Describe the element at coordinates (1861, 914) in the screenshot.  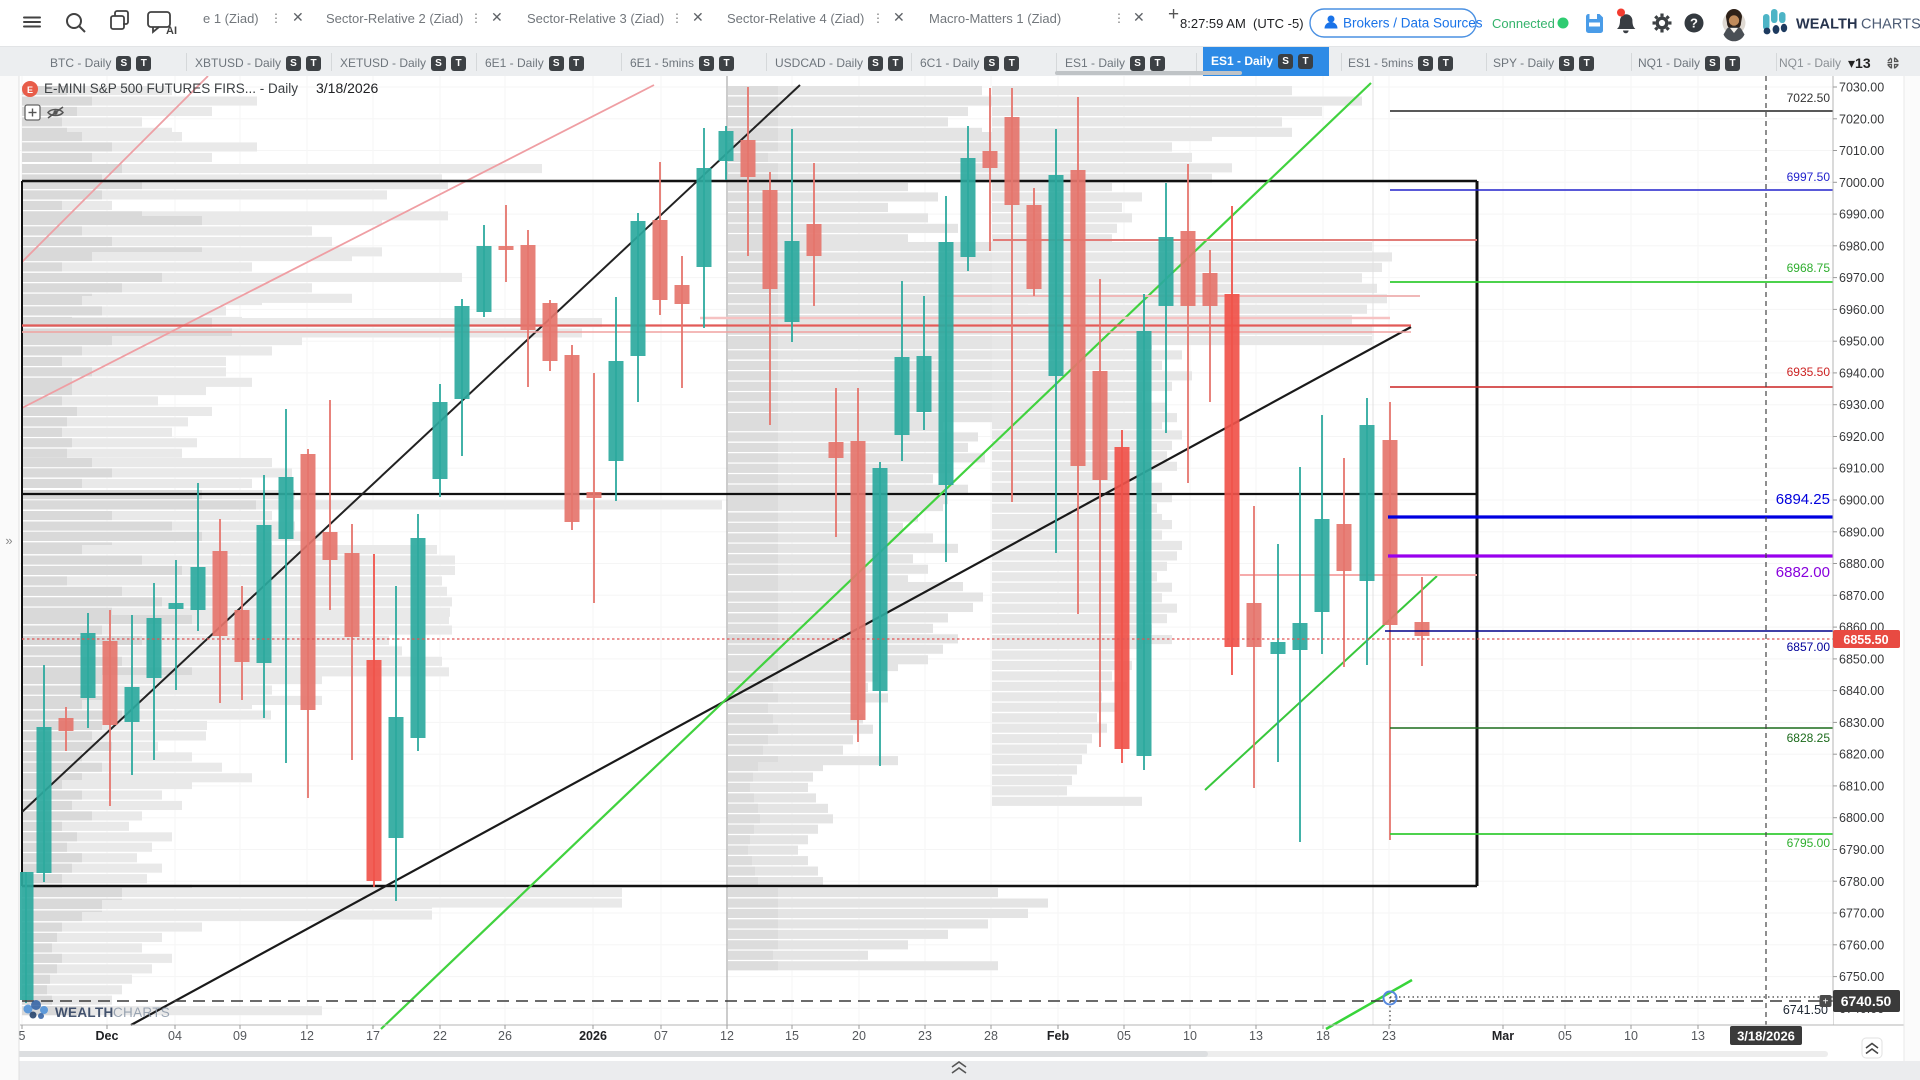
I see `svg-text: 6770.00` at that location.